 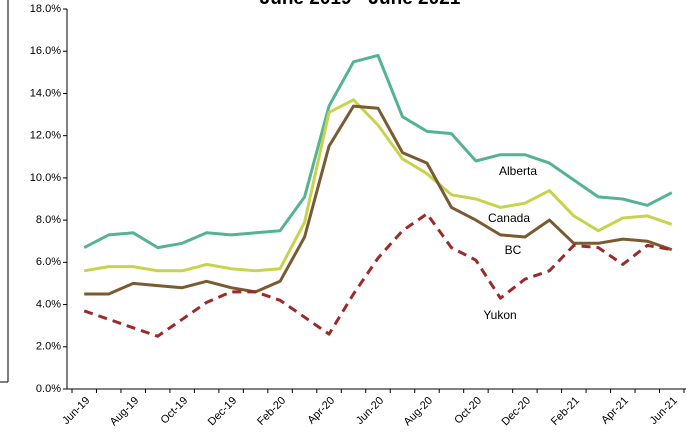 What do you see at coordinates (518, 171) in the screenshot?
I see `series-label: Alberta` at bounding box center [518, 171].